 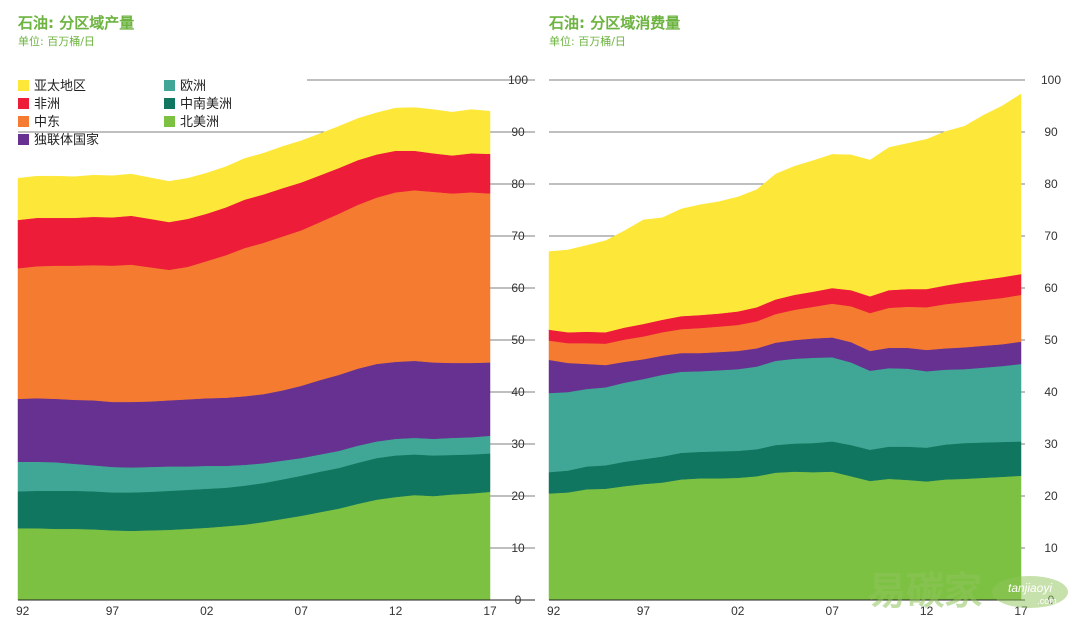 I want to click on watermark-text: 易碳家, so click(x=925, y=592).